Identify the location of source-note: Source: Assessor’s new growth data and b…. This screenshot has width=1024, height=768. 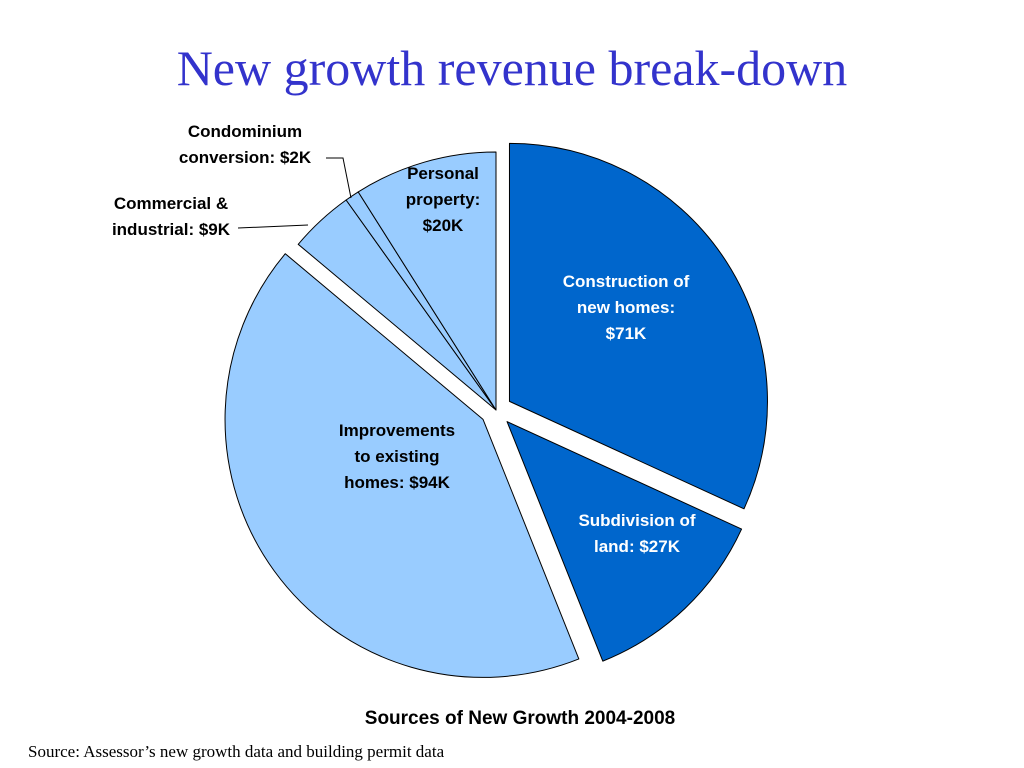
(236, 751).